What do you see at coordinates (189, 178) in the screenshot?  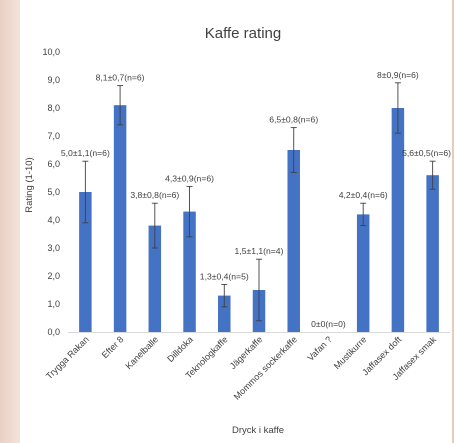 I see `data-label: 4,3±0,9(n=6)` at bounding box center [189, 178].